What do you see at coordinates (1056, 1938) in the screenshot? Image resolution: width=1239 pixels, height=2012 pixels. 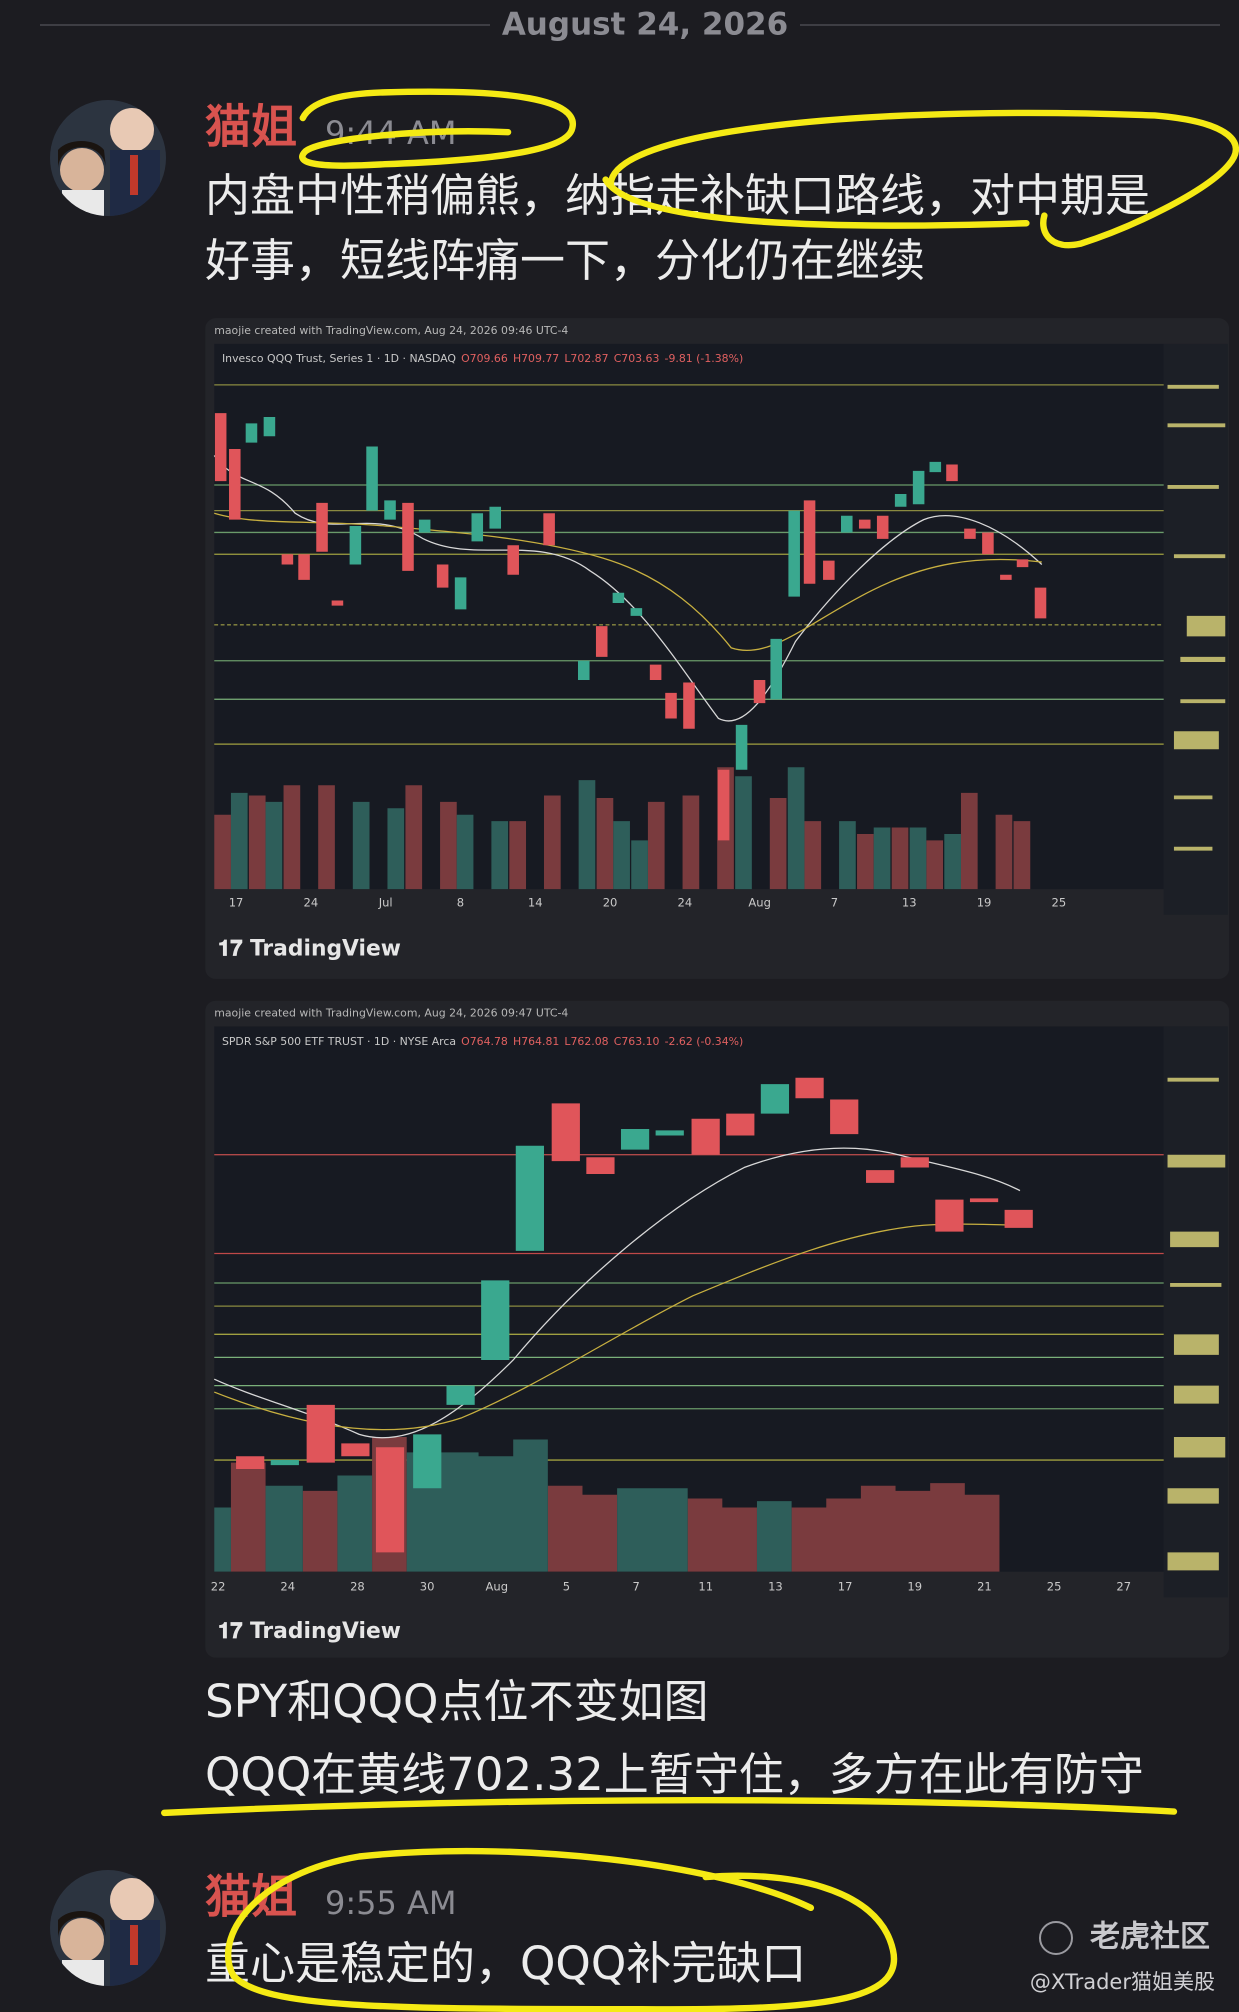 I see `watermark-icon` at bounding box center [1056, 1938].